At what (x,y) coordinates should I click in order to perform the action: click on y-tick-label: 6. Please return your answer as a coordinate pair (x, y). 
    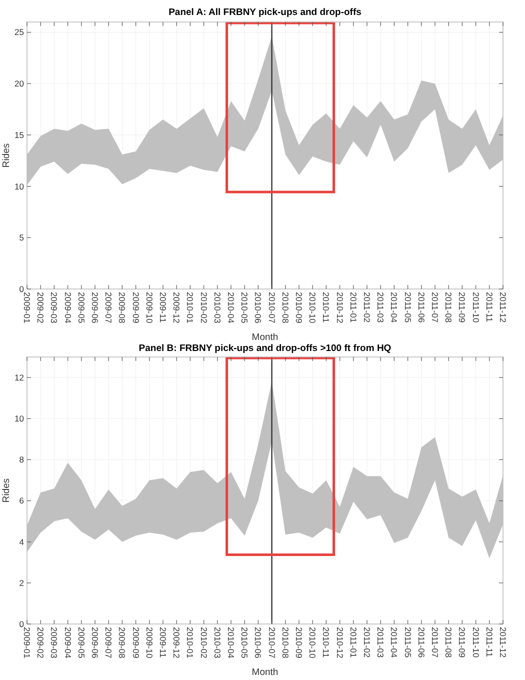
    Looking at the image, I should click on (21, 501).